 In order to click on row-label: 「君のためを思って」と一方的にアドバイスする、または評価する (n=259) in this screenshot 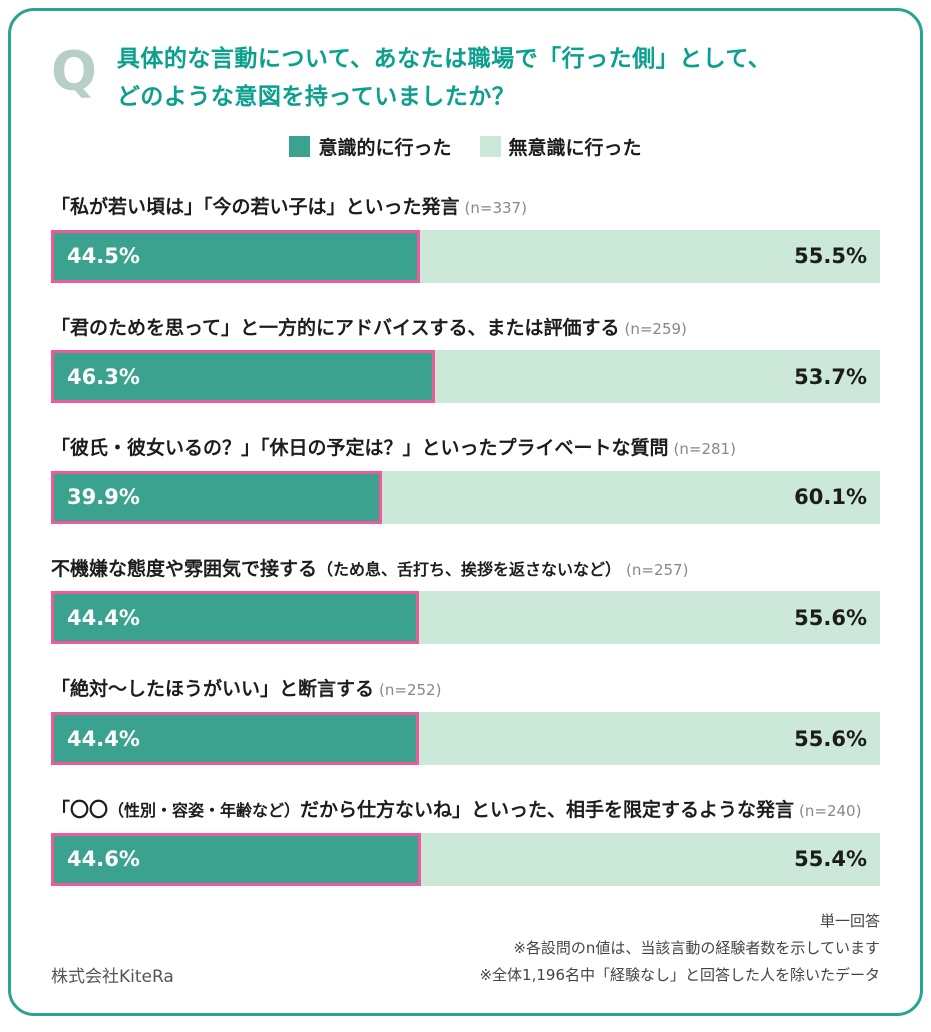, I will do `click(465, 329)`.